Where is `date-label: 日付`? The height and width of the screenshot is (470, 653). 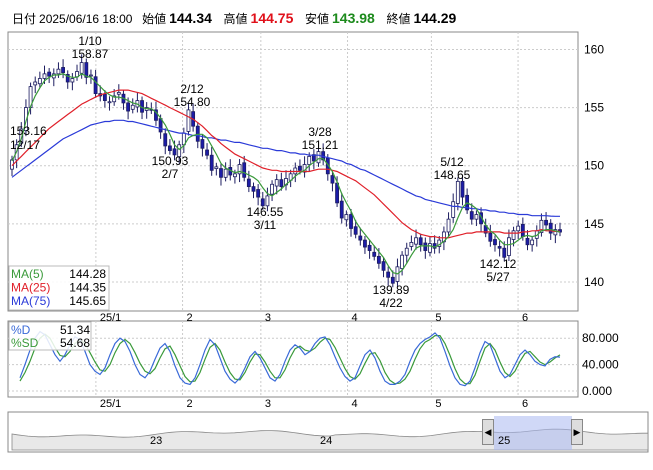 date-label: 日付 is located at coordinates (24, 19).